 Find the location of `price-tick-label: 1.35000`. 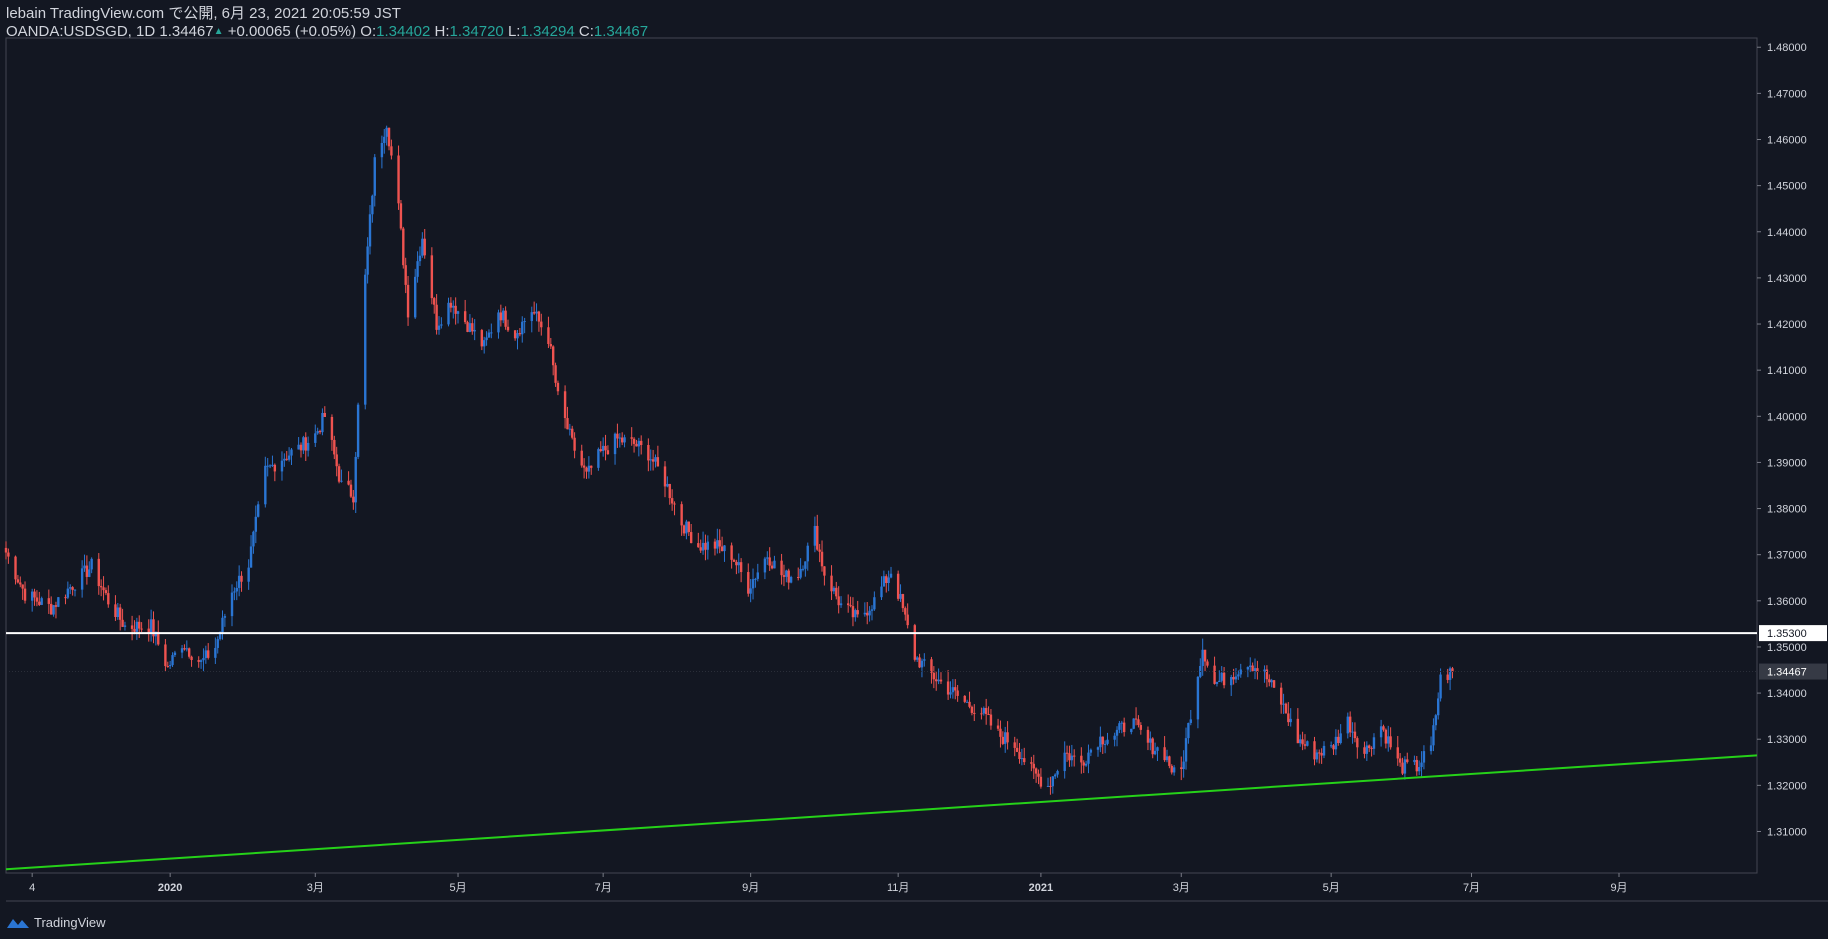

price-tick-label: 1.35000 is located at coordinates (1787, 648).